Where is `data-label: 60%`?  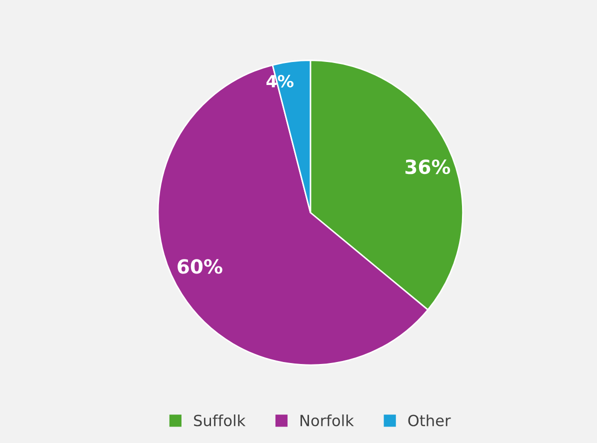 data-label: 60% is located at coordinates (200, 266).